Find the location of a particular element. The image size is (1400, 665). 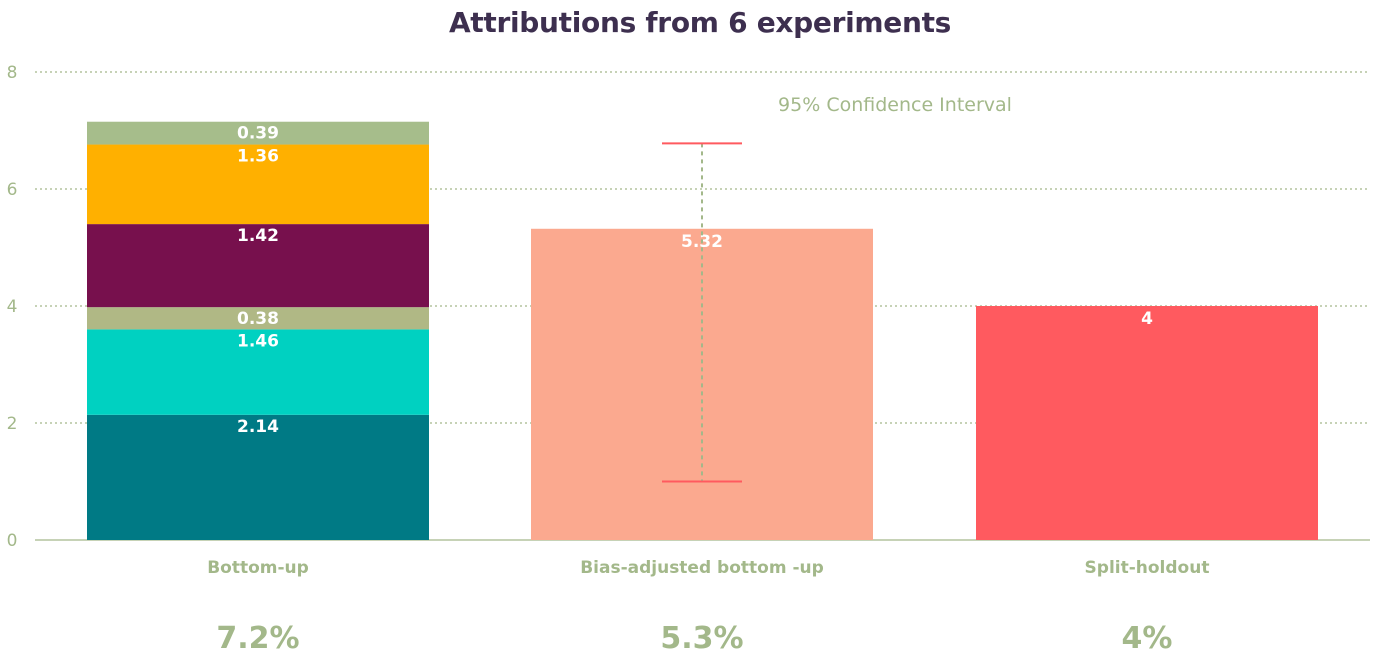

segment-data-label: 2.14 is located at coordinates (258, 427).